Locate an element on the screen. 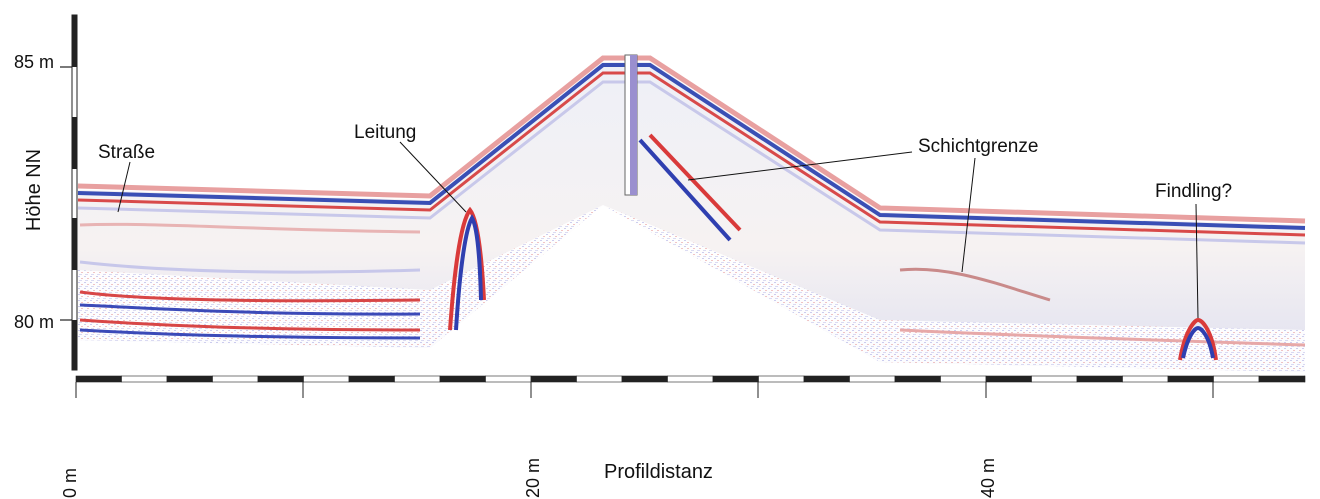 The height and width of the screenshot is (499, 1320). annotation-findling: Findling? is located at coordinates (1193, 191).